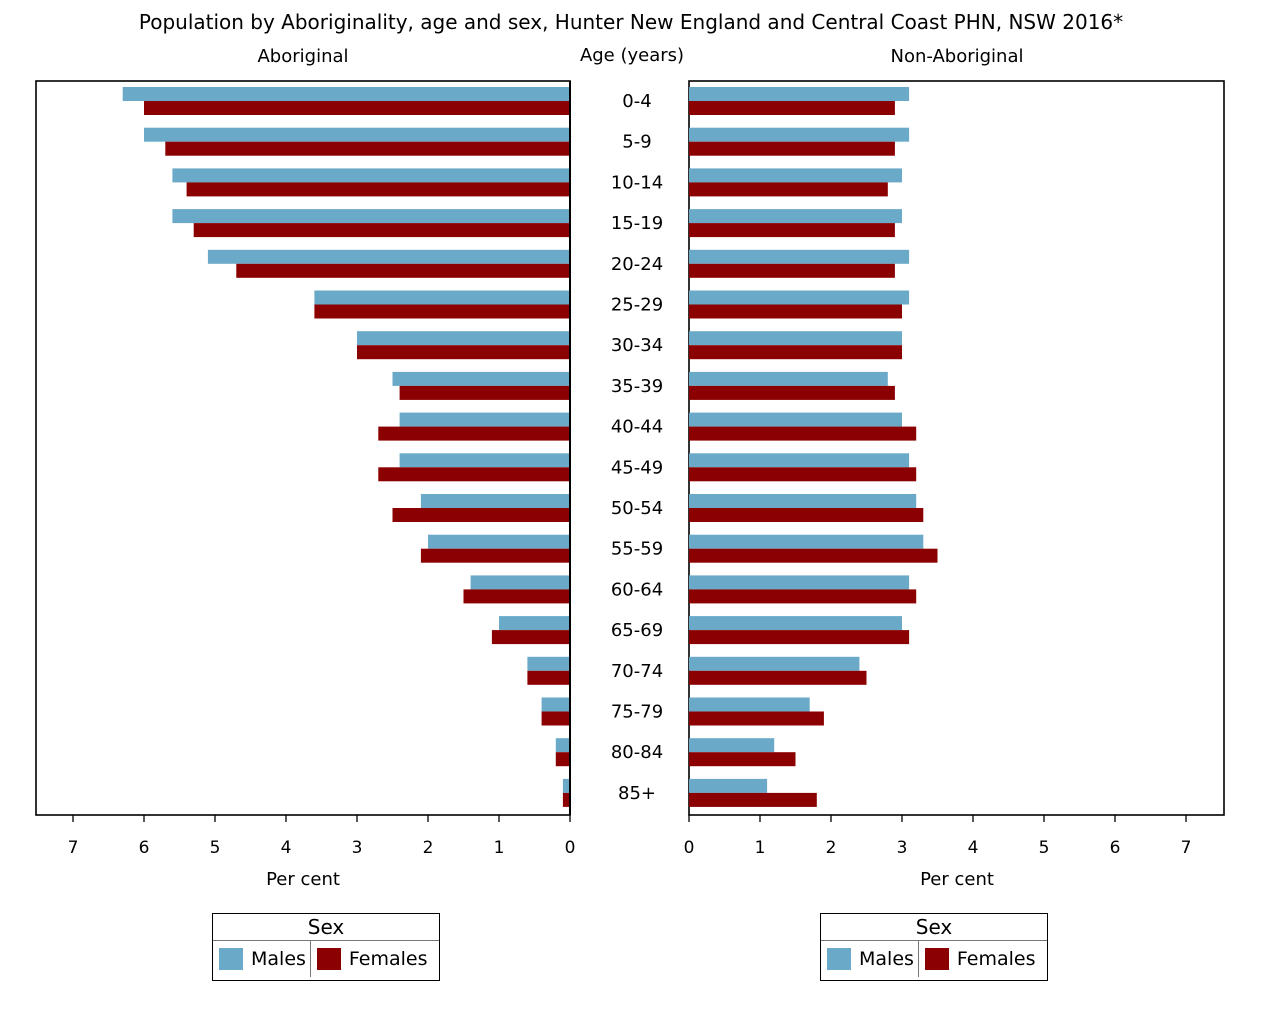 Image resolution: width=1262 pixels, height=1016 pixels. What do you see at coordinates (637, 182) in the screenshot?
I see `age-group-label: 10-14` at bounding box center [637, 182].